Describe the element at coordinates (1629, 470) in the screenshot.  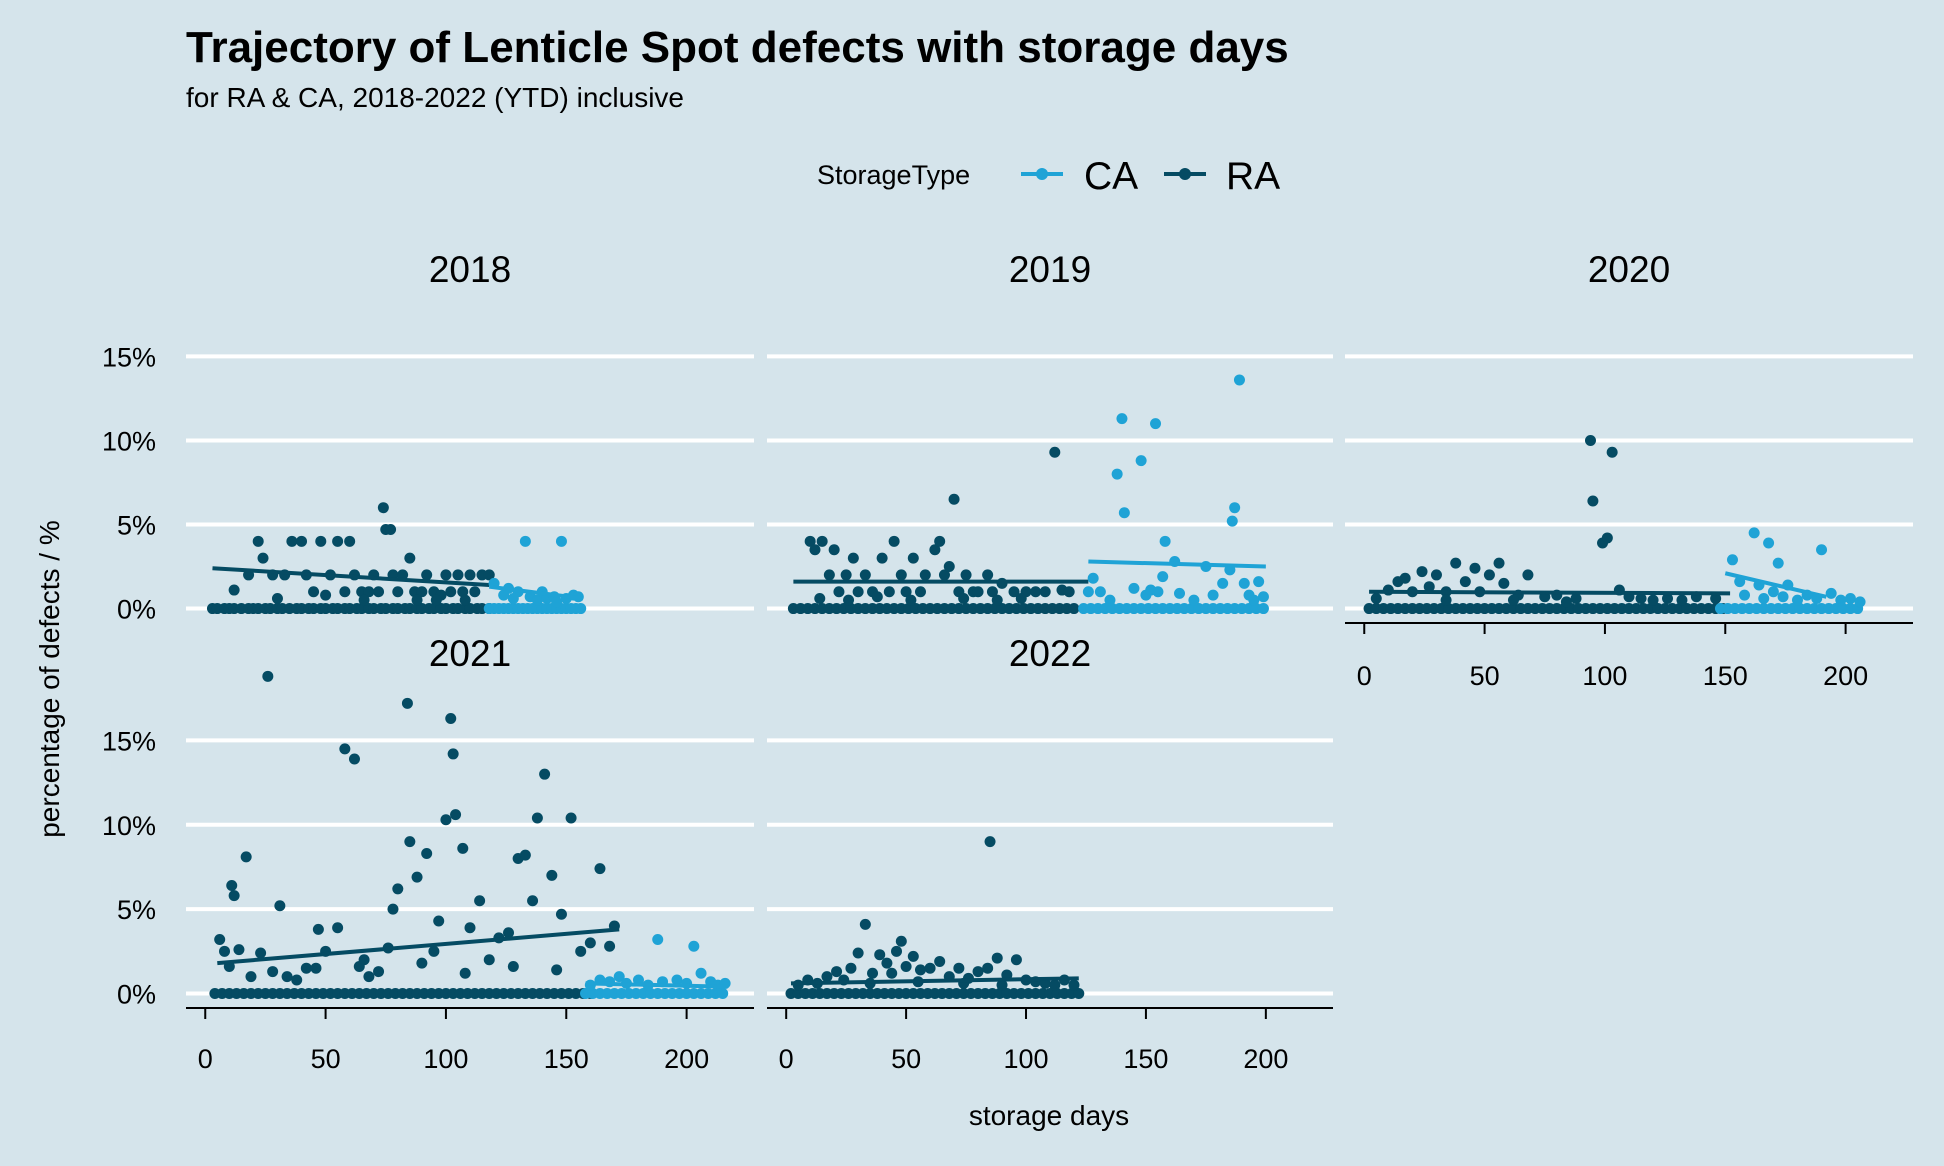
I see `facet-panel-2020: 2020 0 50 100 150 200` at that location.